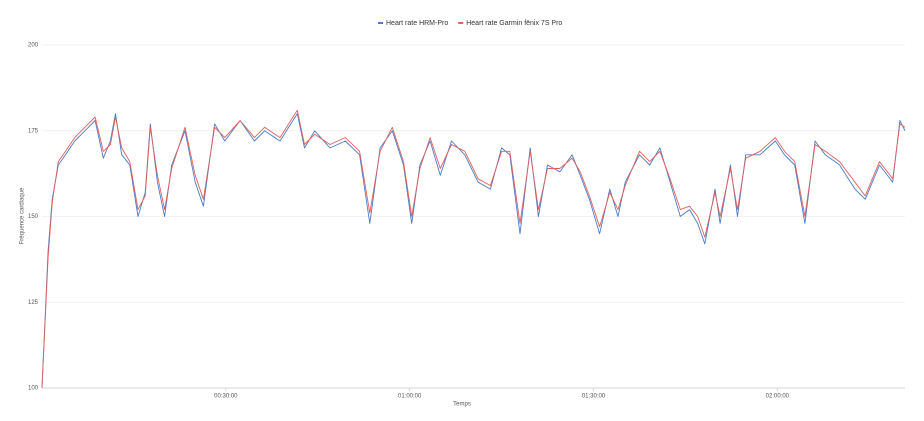 The image size is (924, 421). I want to click on y-tick-label: 175, so click(33, 131).